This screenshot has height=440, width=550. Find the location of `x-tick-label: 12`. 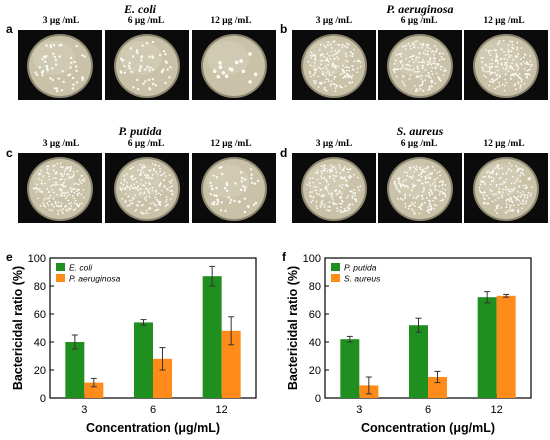

x-tick-label: 12 is located at coordinates (222, 410).